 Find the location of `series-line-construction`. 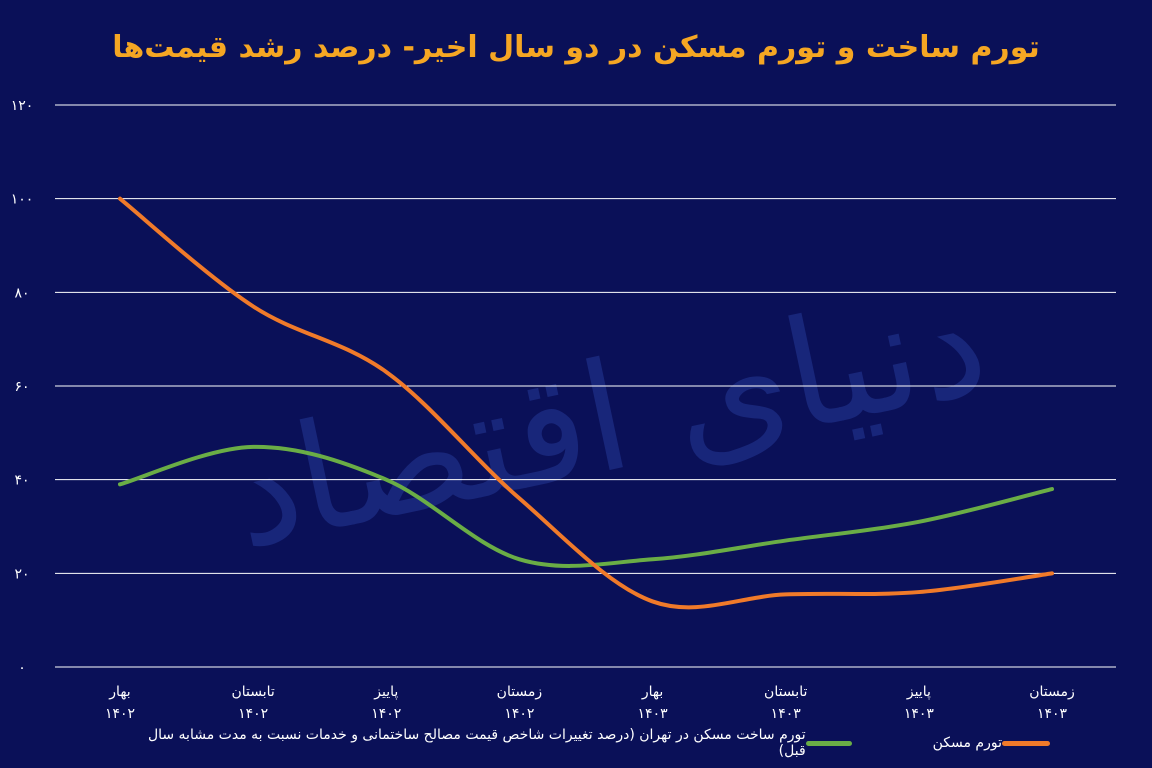

series-line-construction is located at coordinates (586, 506).